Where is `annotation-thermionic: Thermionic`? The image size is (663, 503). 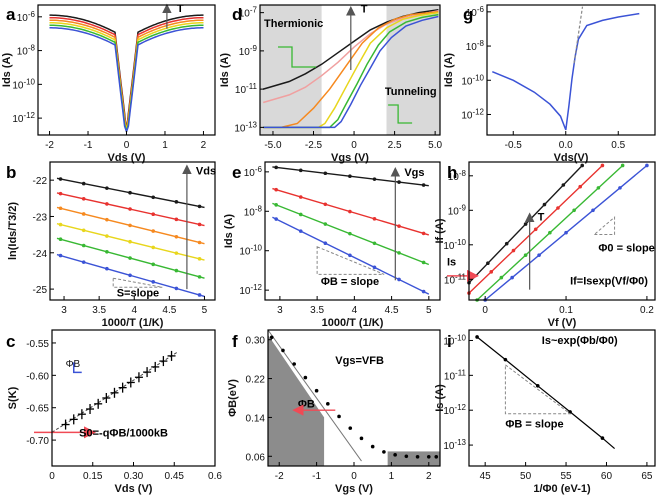
annotation-thermionic: Thermionic is located at coordinates (293, 24).